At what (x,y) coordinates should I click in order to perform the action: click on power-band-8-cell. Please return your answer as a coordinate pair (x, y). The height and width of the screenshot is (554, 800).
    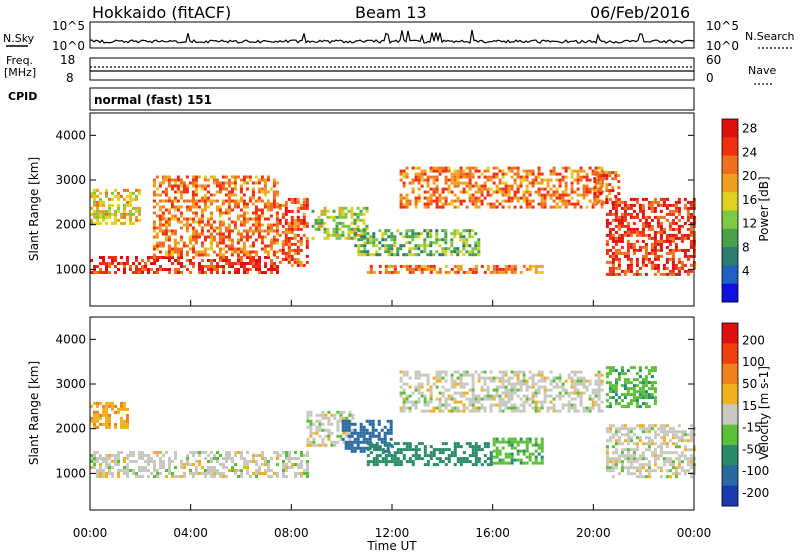
    Looking at the image, I should click on (601, 182).